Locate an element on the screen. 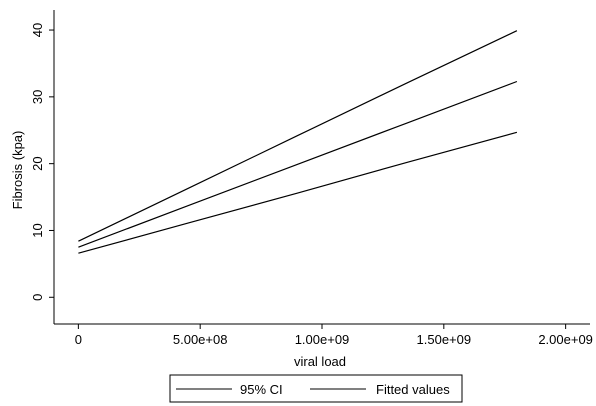 This screenshot has height=406, width=596. x-tick-label: 1.00e+09 is located at coordinates (322, 339).